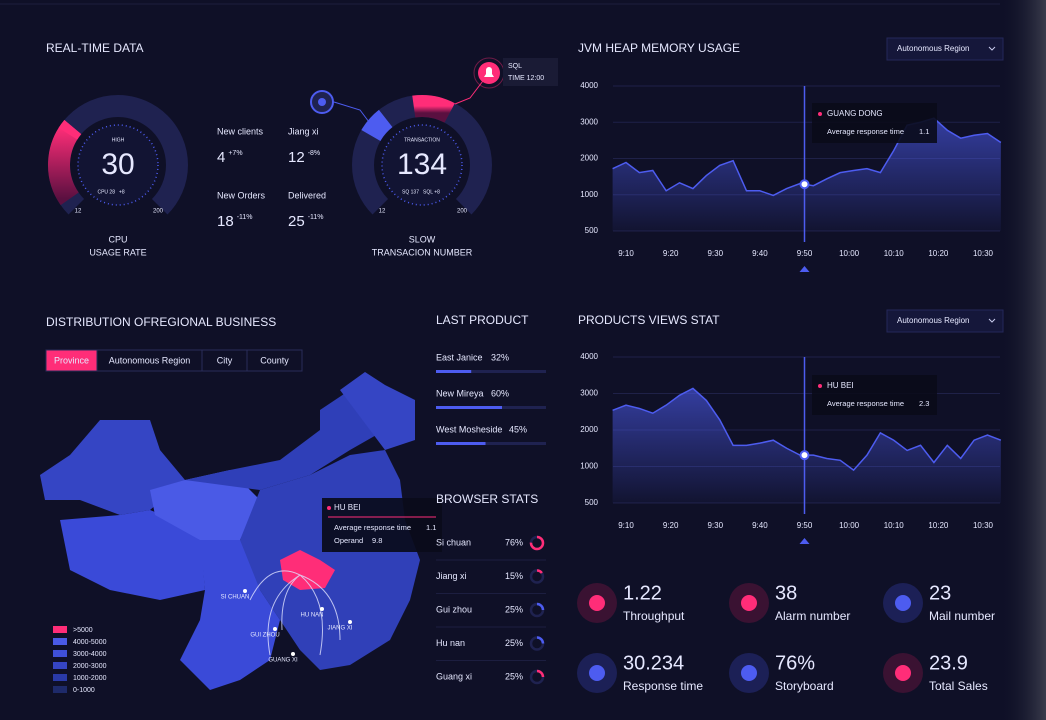 The width and height of the screenshot is (1046, 720). Describe the element at coordinates (654, 616) in the screenshot. I see `kpi-label: Throughput` at that location.